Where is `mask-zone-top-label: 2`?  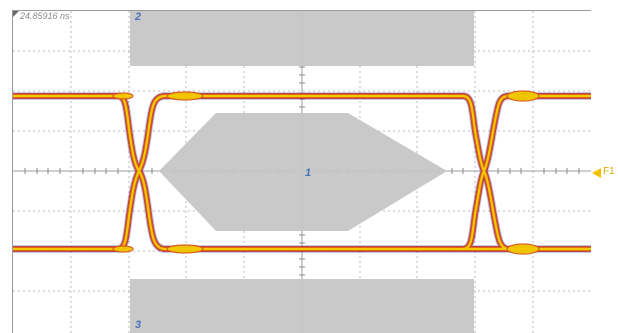 mask-zone-top-label: 2 is located at coordinates (138, 17).